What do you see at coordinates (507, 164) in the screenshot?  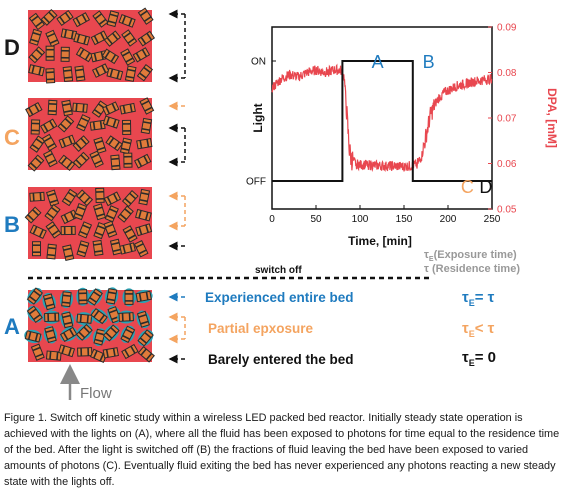 I see `y-right-tick-label: 0.06` at bounding box center [507, 164].